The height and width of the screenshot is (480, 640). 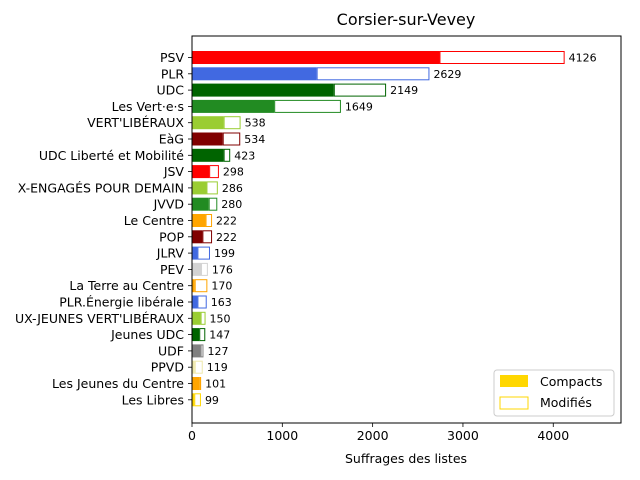 I want to click on legend-swatch-modifies, so click(x=514, y=403).